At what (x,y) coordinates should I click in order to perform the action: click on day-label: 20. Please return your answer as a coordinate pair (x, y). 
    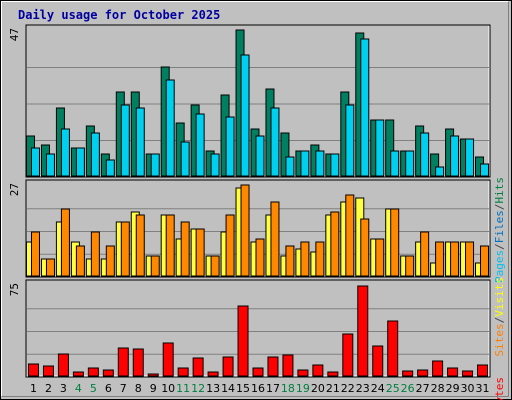
    Looking at the image, I should click on (318, 388).